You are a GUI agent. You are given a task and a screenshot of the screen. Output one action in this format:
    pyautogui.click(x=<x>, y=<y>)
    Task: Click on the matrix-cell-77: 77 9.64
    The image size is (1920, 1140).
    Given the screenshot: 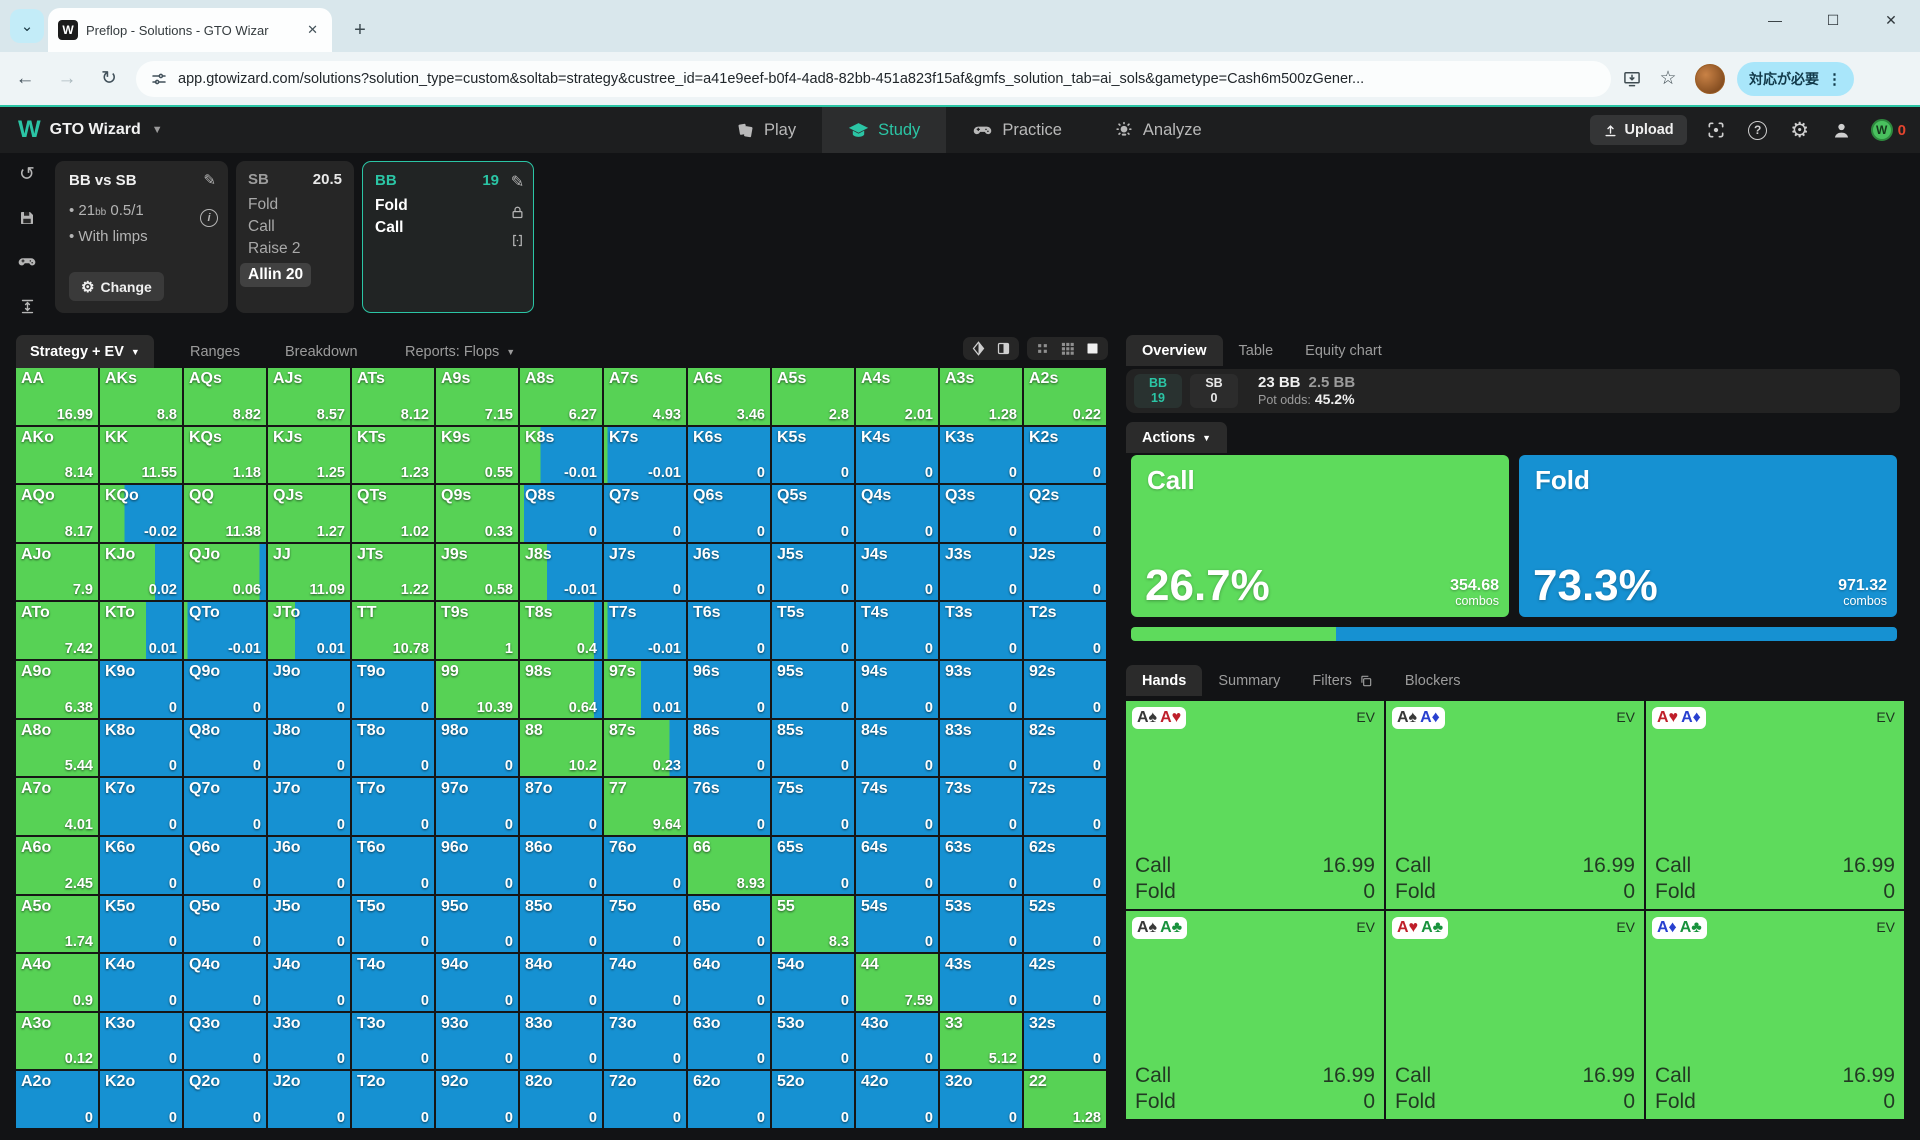 What is the action you would take?
    pyautogui.click(x=645, y=806)
    